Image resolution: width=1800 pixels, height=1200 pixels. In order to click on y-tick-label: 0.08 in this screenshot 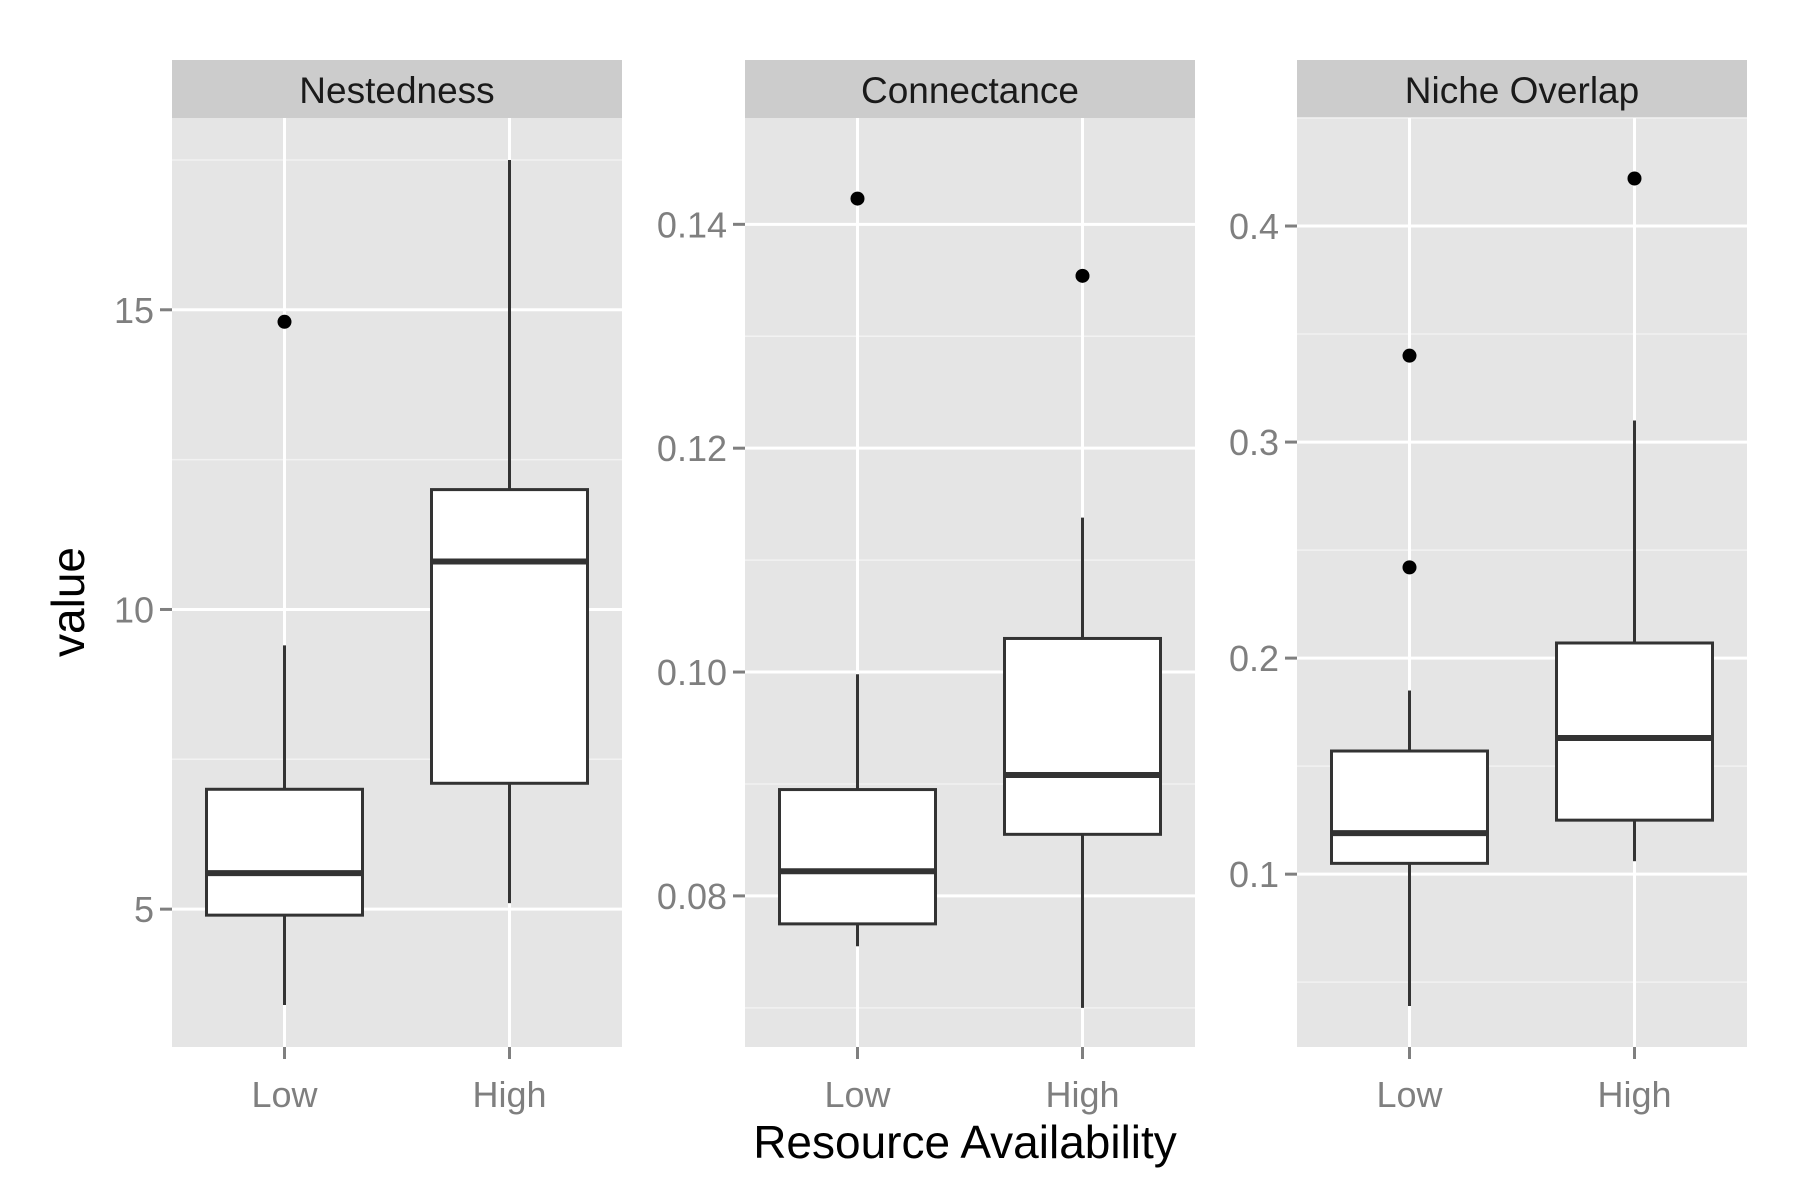, I will do `click(692, 896)`.